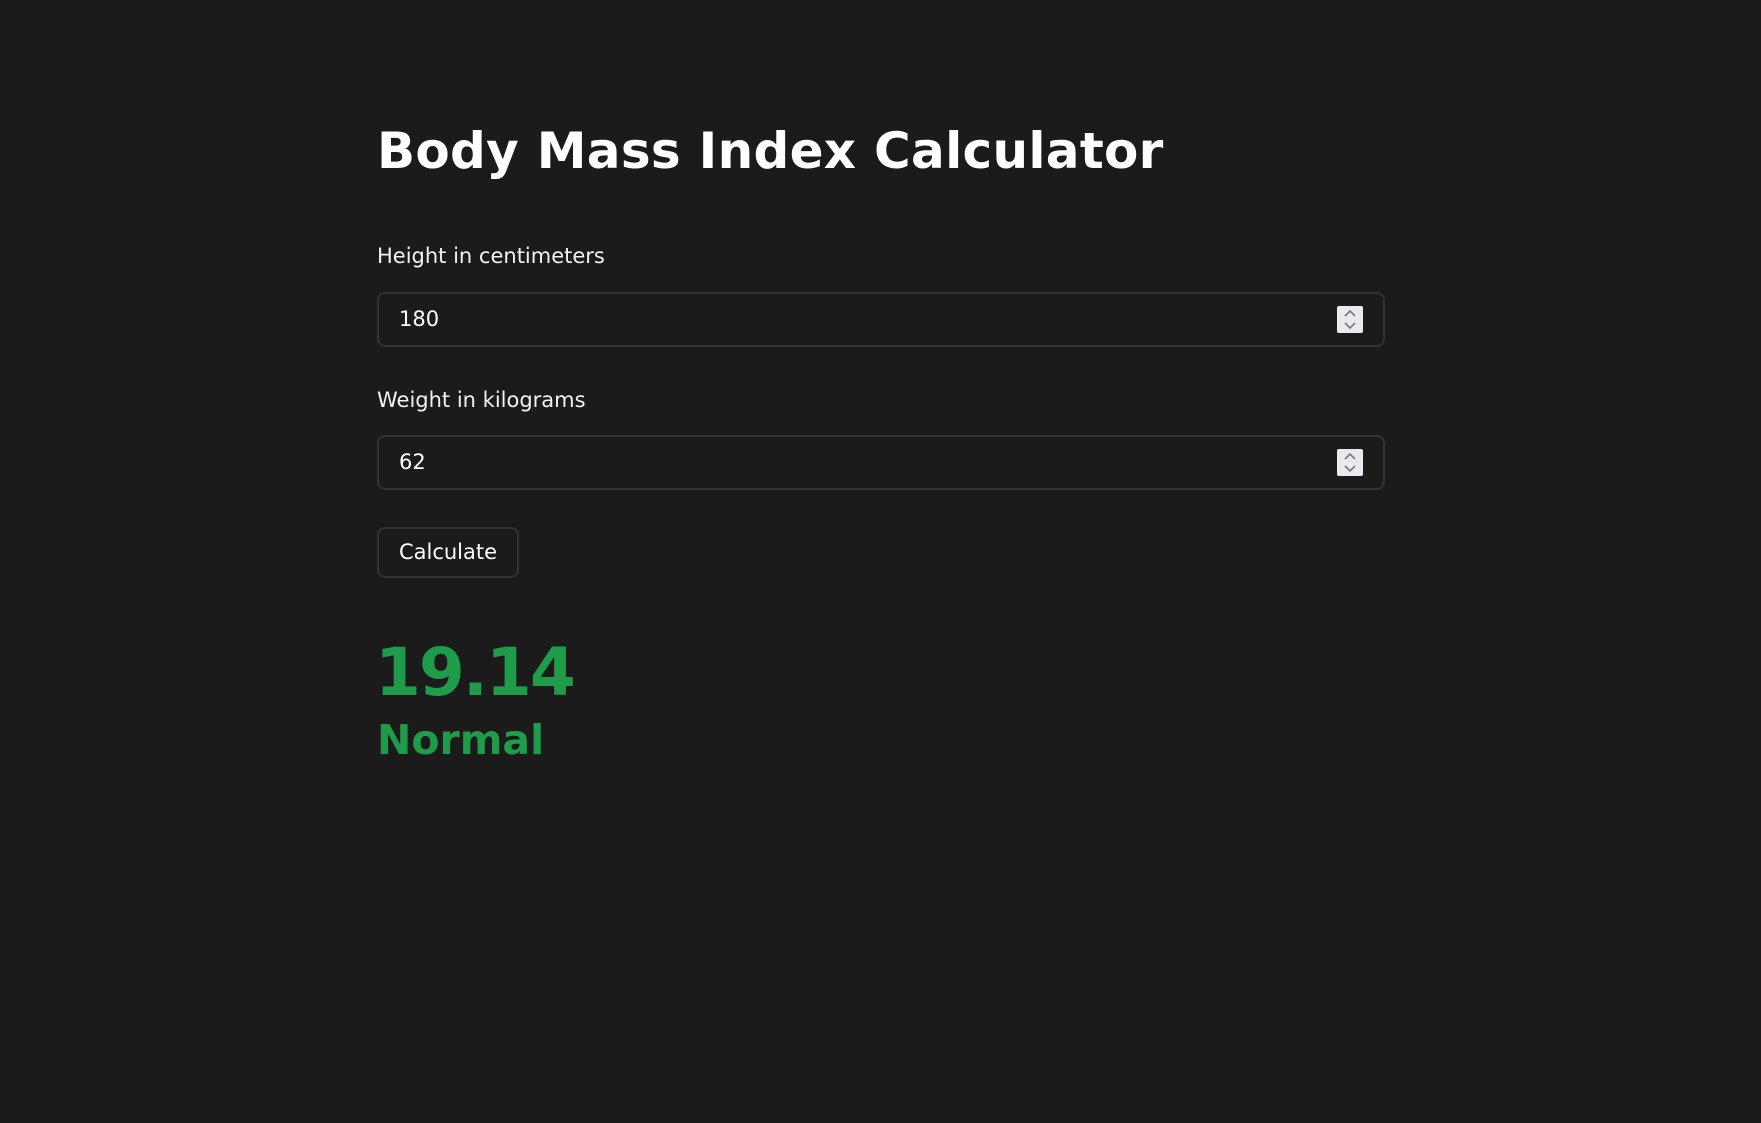  I want to click on weight-input, so click(829, 462).